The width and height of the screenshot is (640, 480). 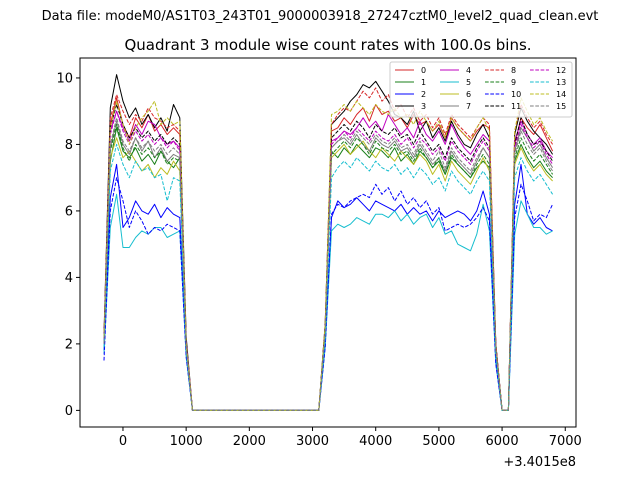 What do you see at coordinates (513, 82) in the screenshot?
I see `legend-label-9: 9` at bounding box center [513, 82].